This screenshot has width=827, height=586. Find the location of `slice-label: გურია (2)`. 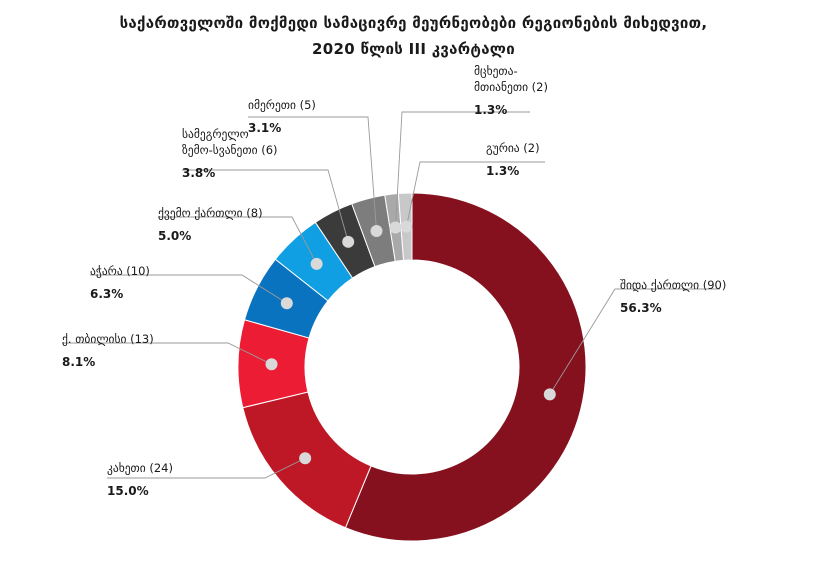

slice-label: გურია (2) is located at coordinates (513, 148).